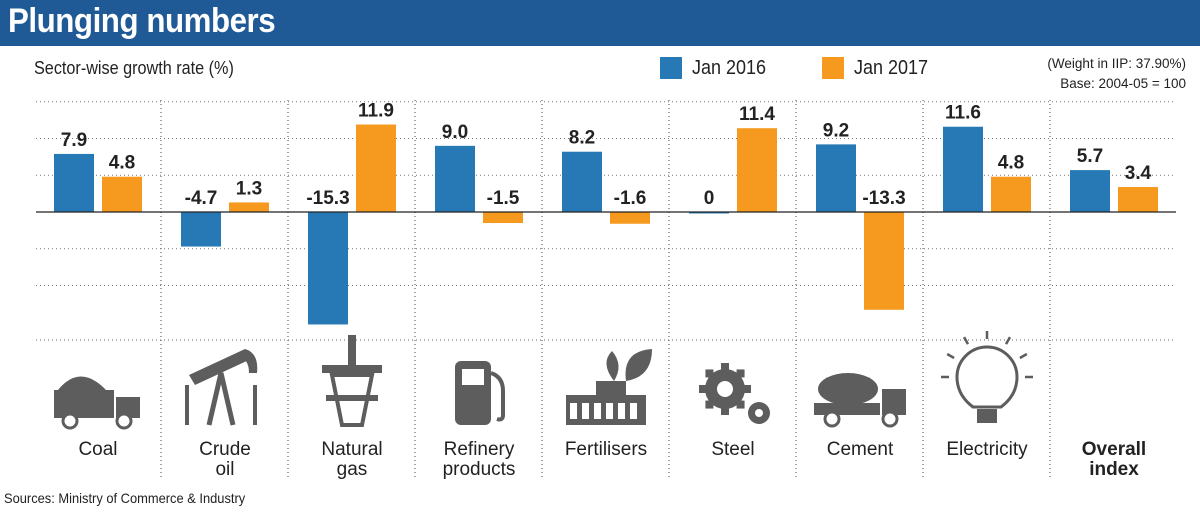  I want to click on data-label: -13.3, so click(883, 198).